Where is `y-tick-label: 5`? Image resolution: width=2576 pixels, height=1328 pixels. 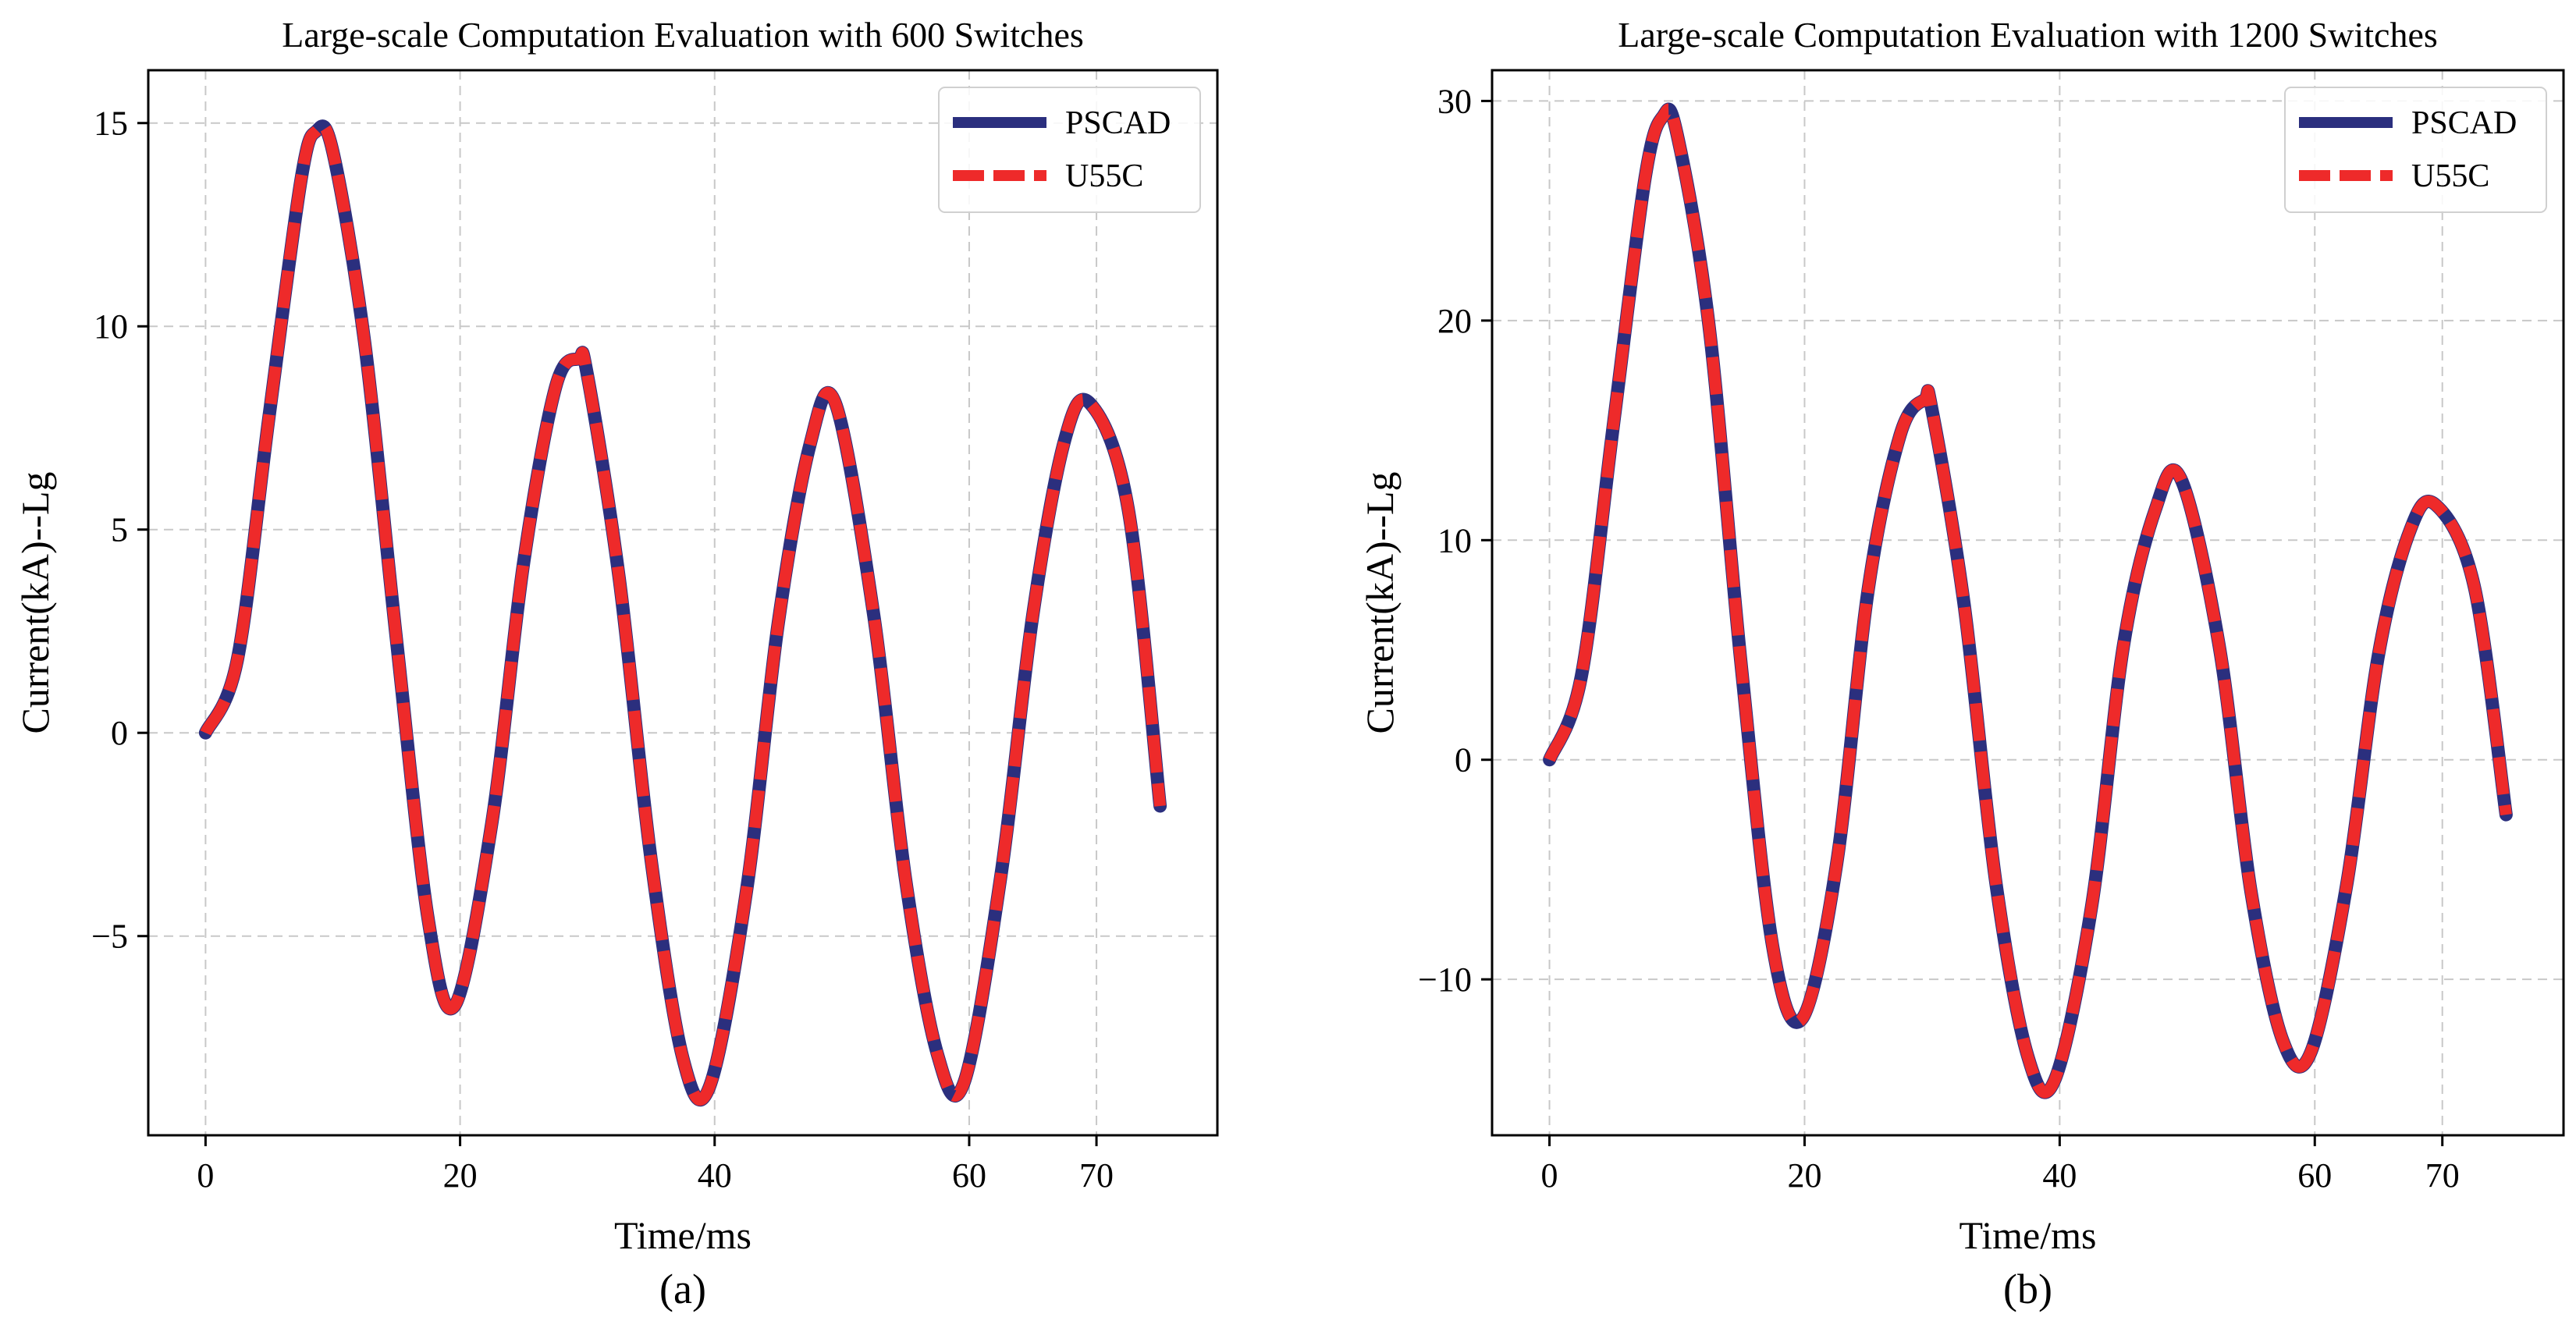 y-tick-label: 5 is located at coordinates (119, 530).